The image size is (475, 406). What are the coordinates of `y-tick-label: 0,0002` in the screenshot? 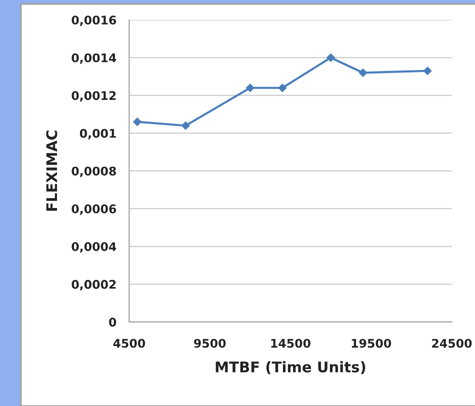 It's located at (94, 285).